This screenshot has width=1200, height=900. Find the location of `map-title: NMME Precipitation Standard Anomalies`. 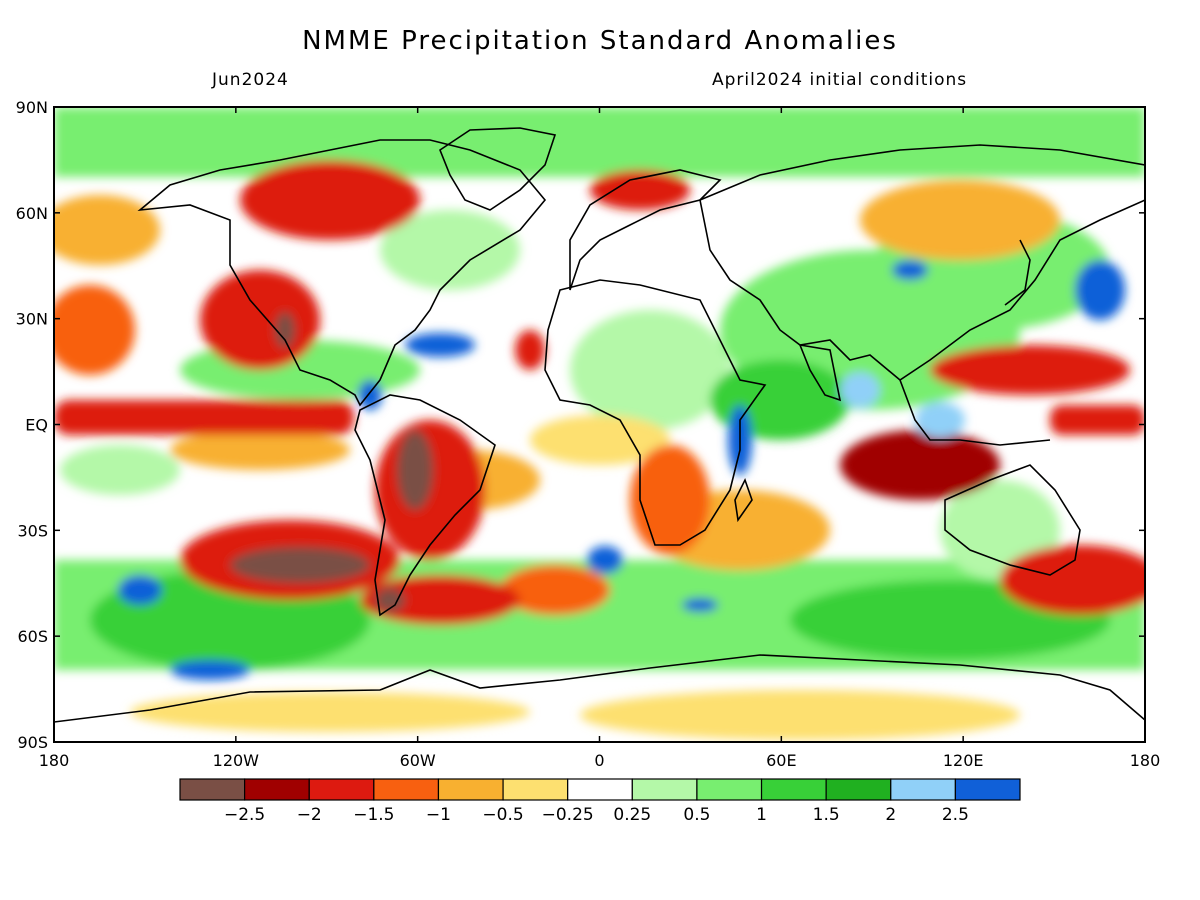

map-title: NMME Precipitation Standard Anomalies is located at coordinates (600, 41).